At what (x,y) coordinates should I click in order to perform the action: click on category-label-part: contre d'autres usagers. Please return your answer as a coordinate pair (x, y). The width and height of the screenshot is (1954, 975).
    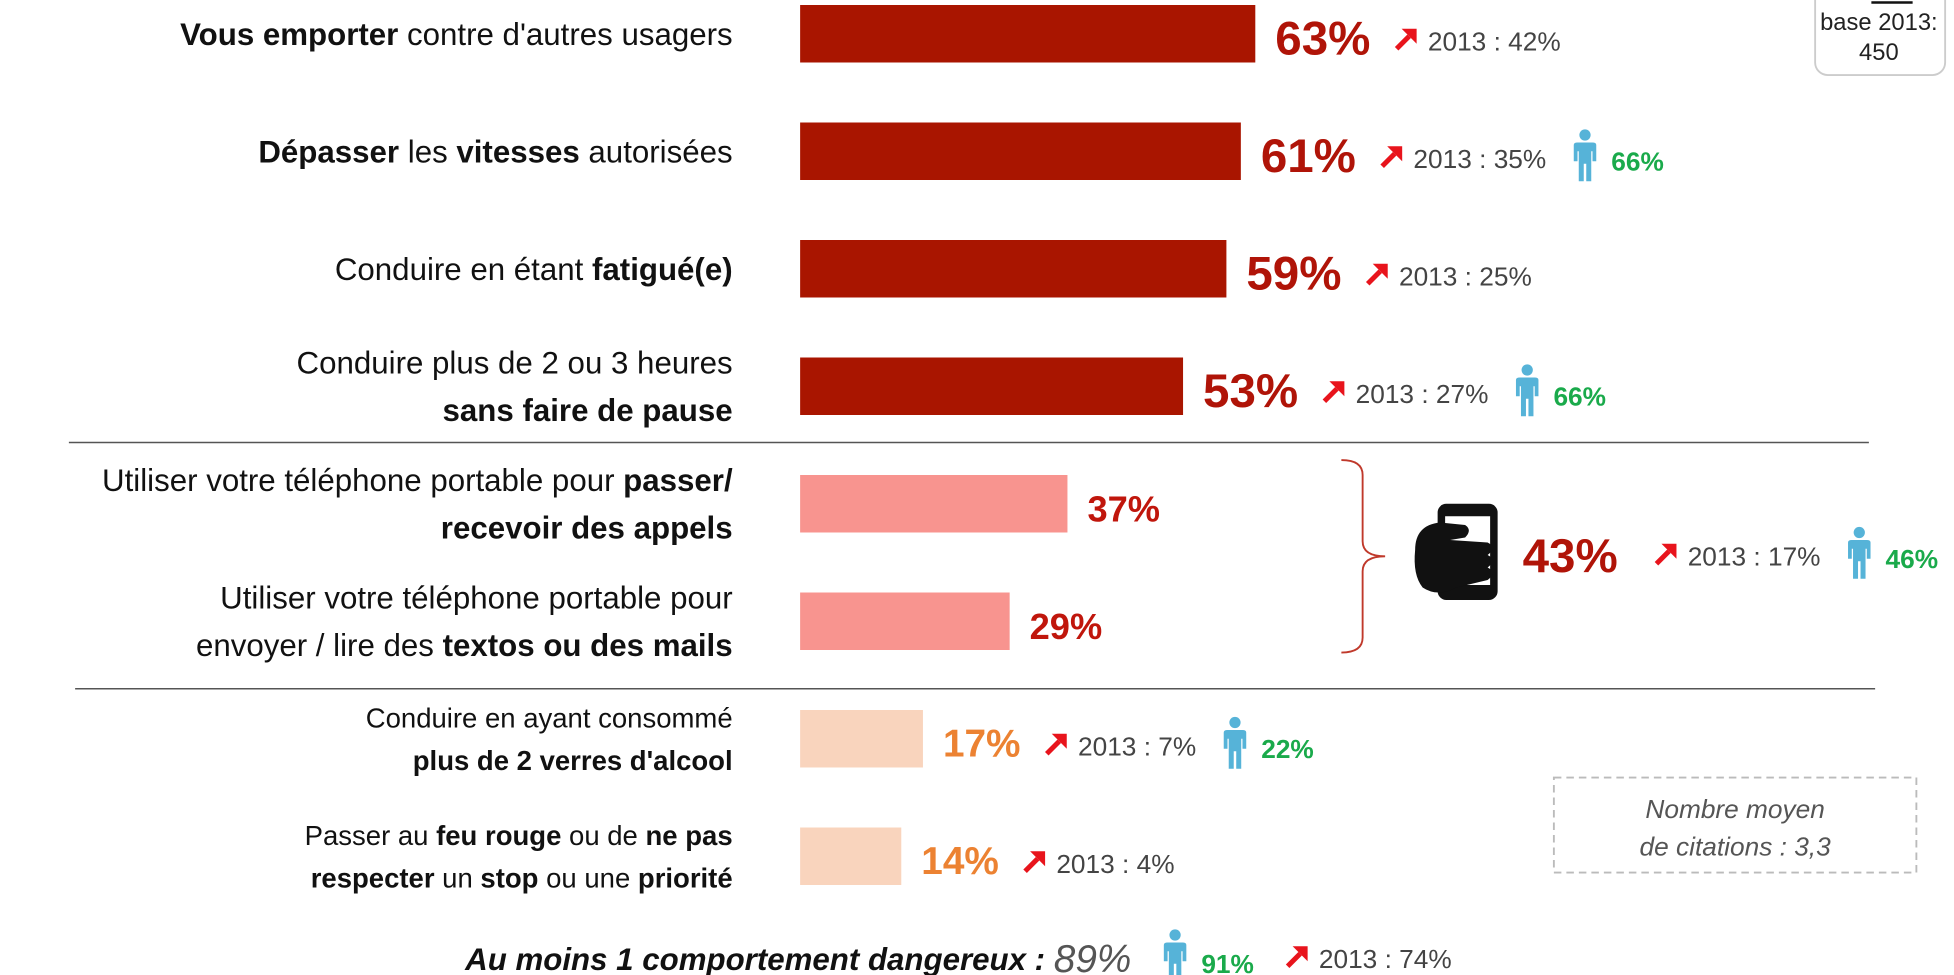
    Looking at the image, I should click on (565, 33).